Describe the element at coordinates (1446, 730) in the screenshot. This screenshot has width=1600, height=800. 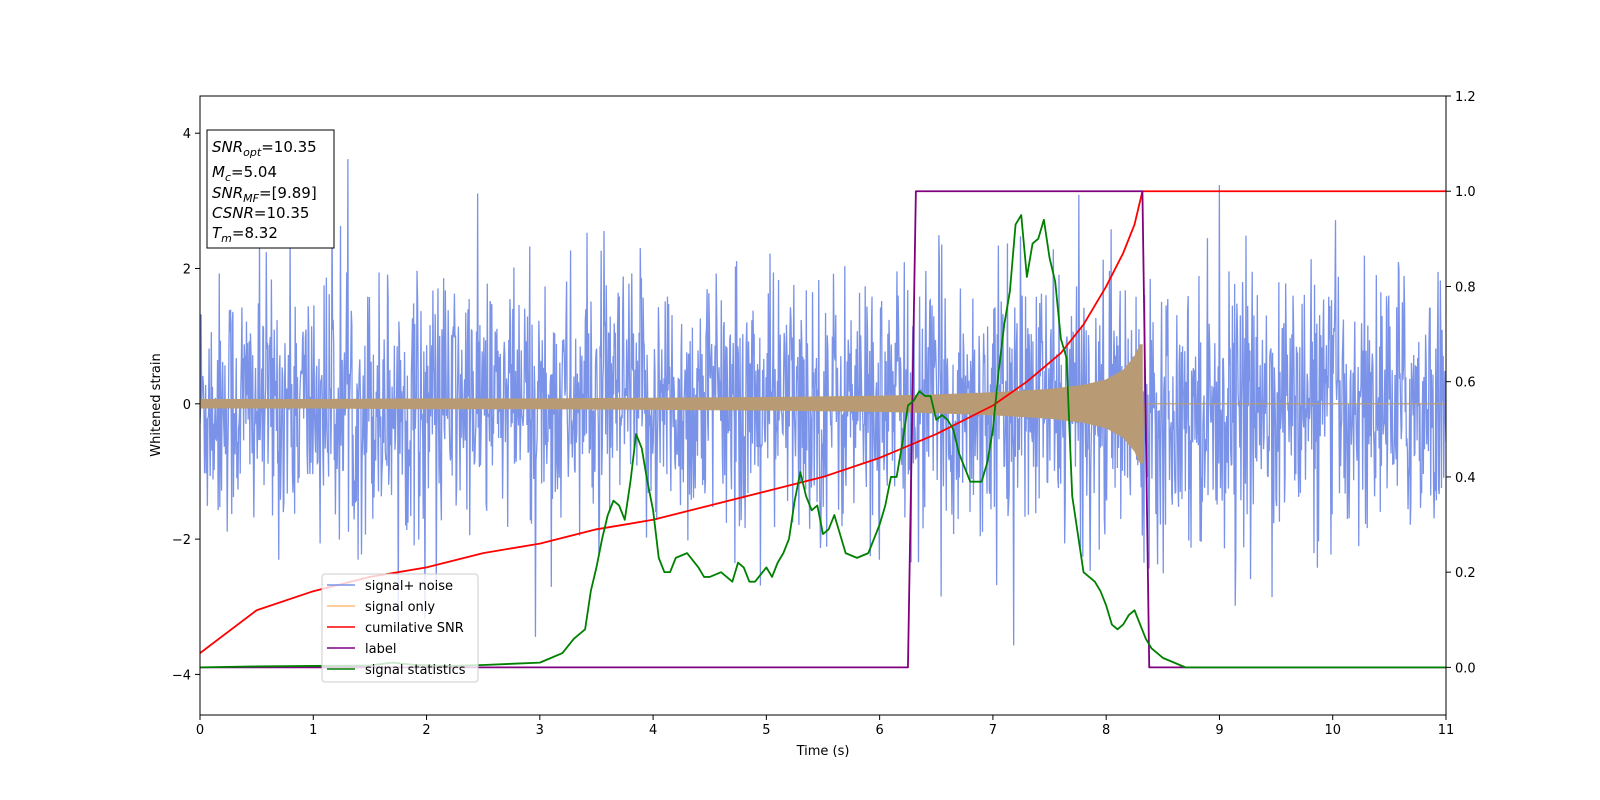
I see `x-tick-label: 11` at that location.